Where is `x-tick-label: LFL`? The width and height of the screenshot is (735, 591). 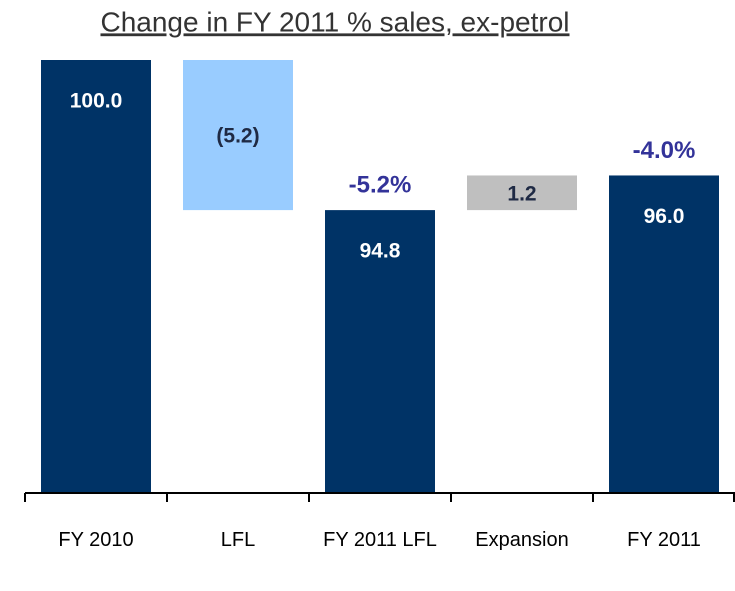
x-tick-label: LFL is located at coordinates (238, 540).